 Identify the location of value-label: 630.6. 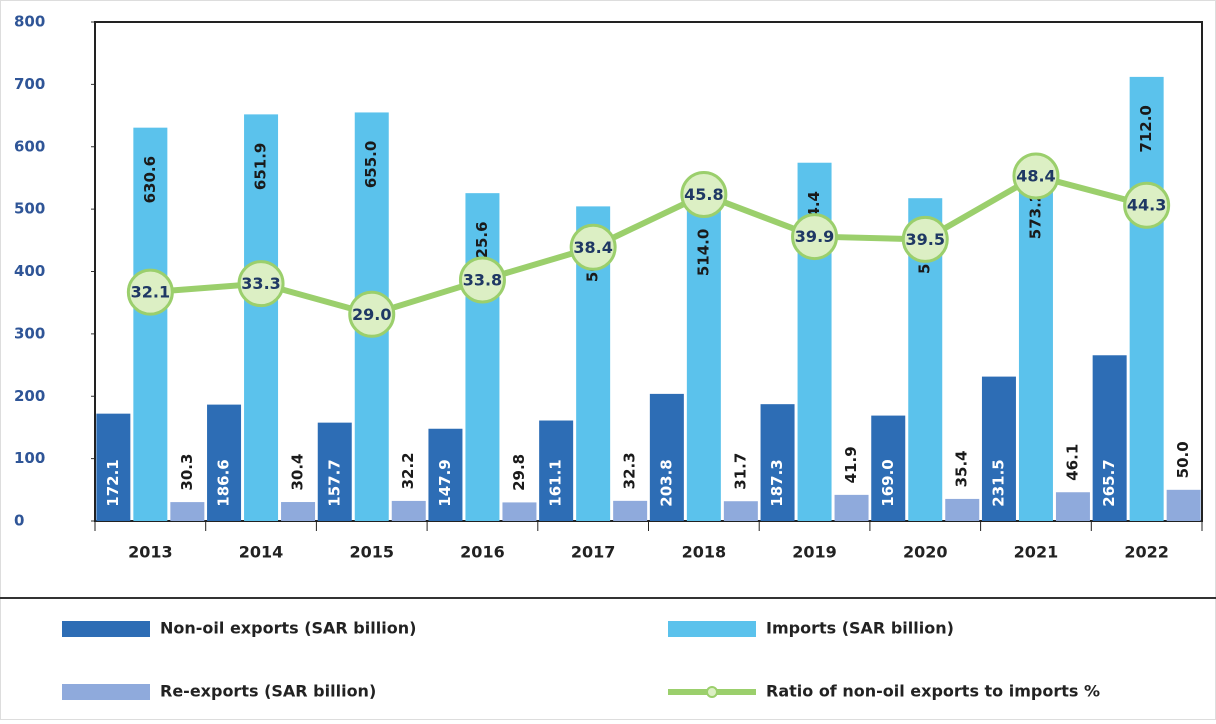
(150, 179).